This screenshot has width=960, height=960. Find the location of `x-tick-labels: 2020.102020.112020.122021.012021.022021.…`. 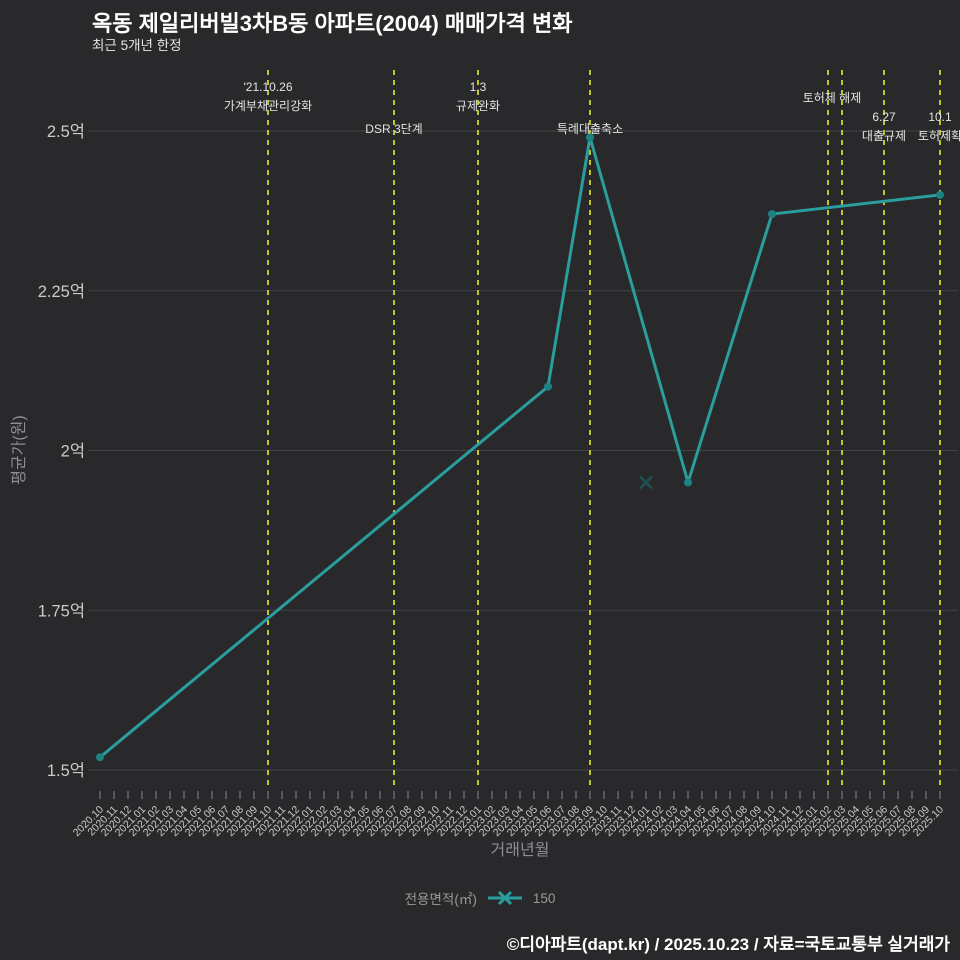

x-tick-labels: 2020.102020.112020.122021.012021.022021.… is located at coordinates (508, 815).